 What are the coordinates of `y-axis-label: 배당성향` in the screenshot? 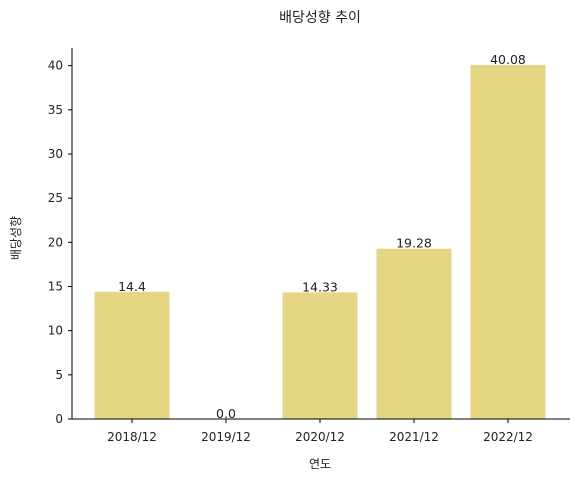 It's located at (16, 238).